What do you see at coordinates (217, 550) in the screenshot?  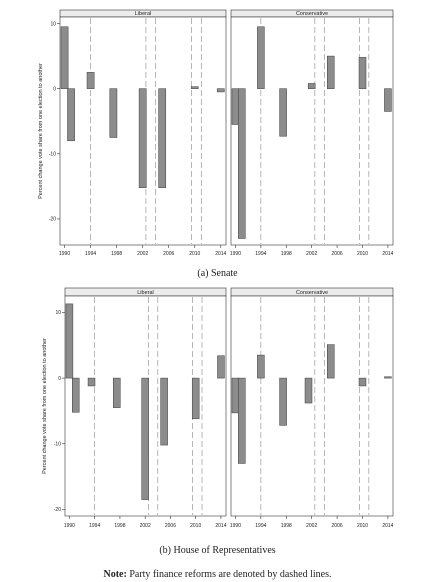 I see `house-caption: (b) House of Representatives` at bounding box center [217, 550].